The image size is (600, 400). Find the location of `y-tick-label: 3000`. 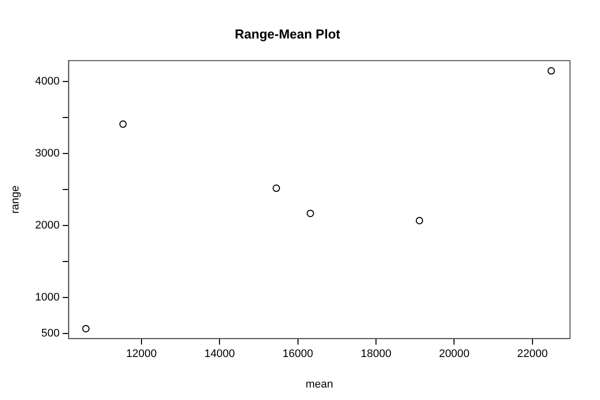

y-tick-label: 3000 is located at coordinates (47, 154).